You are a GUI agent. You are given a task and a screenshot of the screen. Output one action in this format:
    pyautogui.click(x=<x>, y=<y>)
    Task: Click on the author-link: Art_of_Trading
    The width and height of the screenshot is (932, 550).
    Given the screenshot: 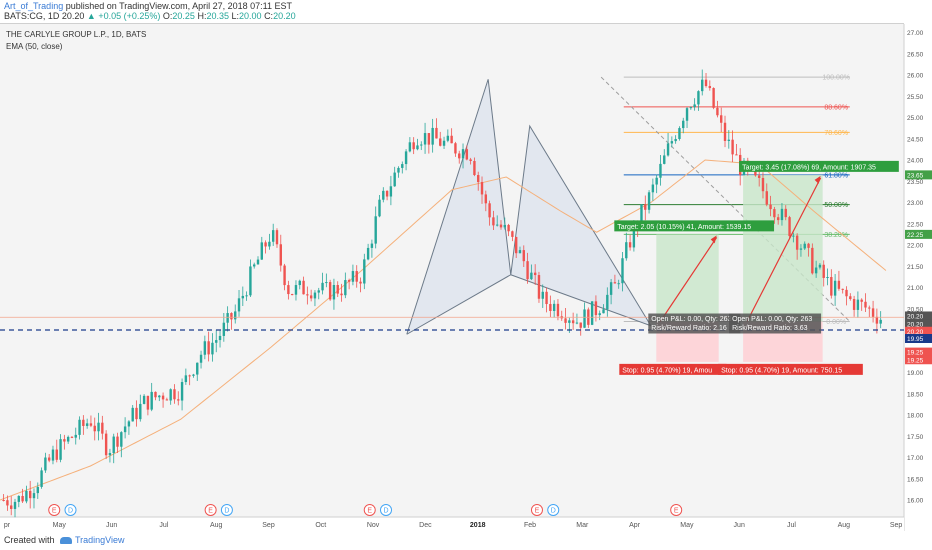 What is the action you would take?
    pyautogui.click(x=34, y=6)
    